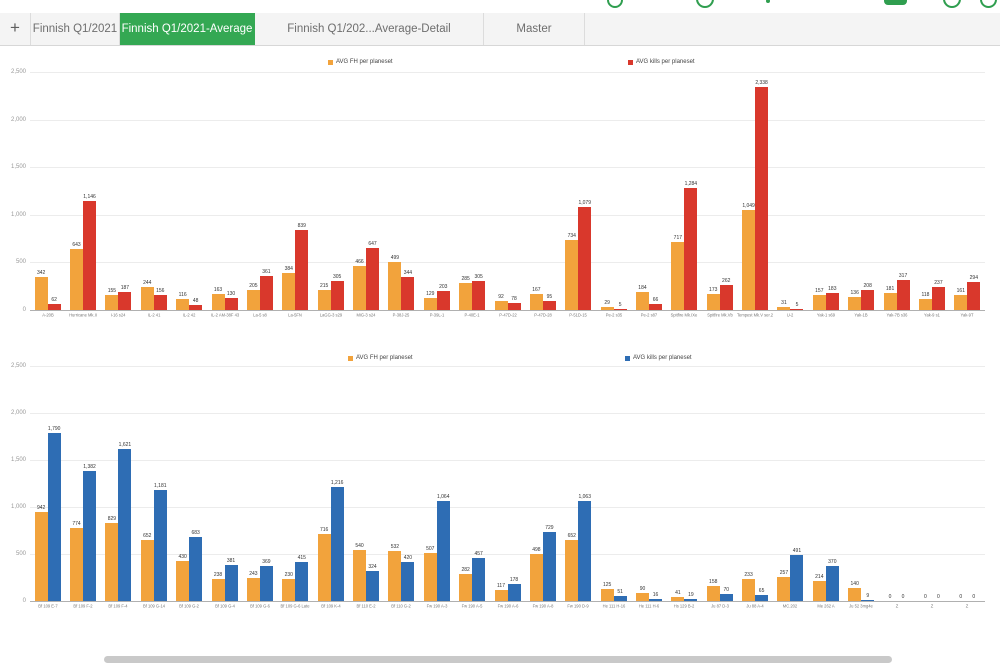  Describe the element at coordinates (369, 29) in the screenshot. I see `tab-finnish-q1-202-average-detail: Finnish Q1/202...Average-Detail` at that location.